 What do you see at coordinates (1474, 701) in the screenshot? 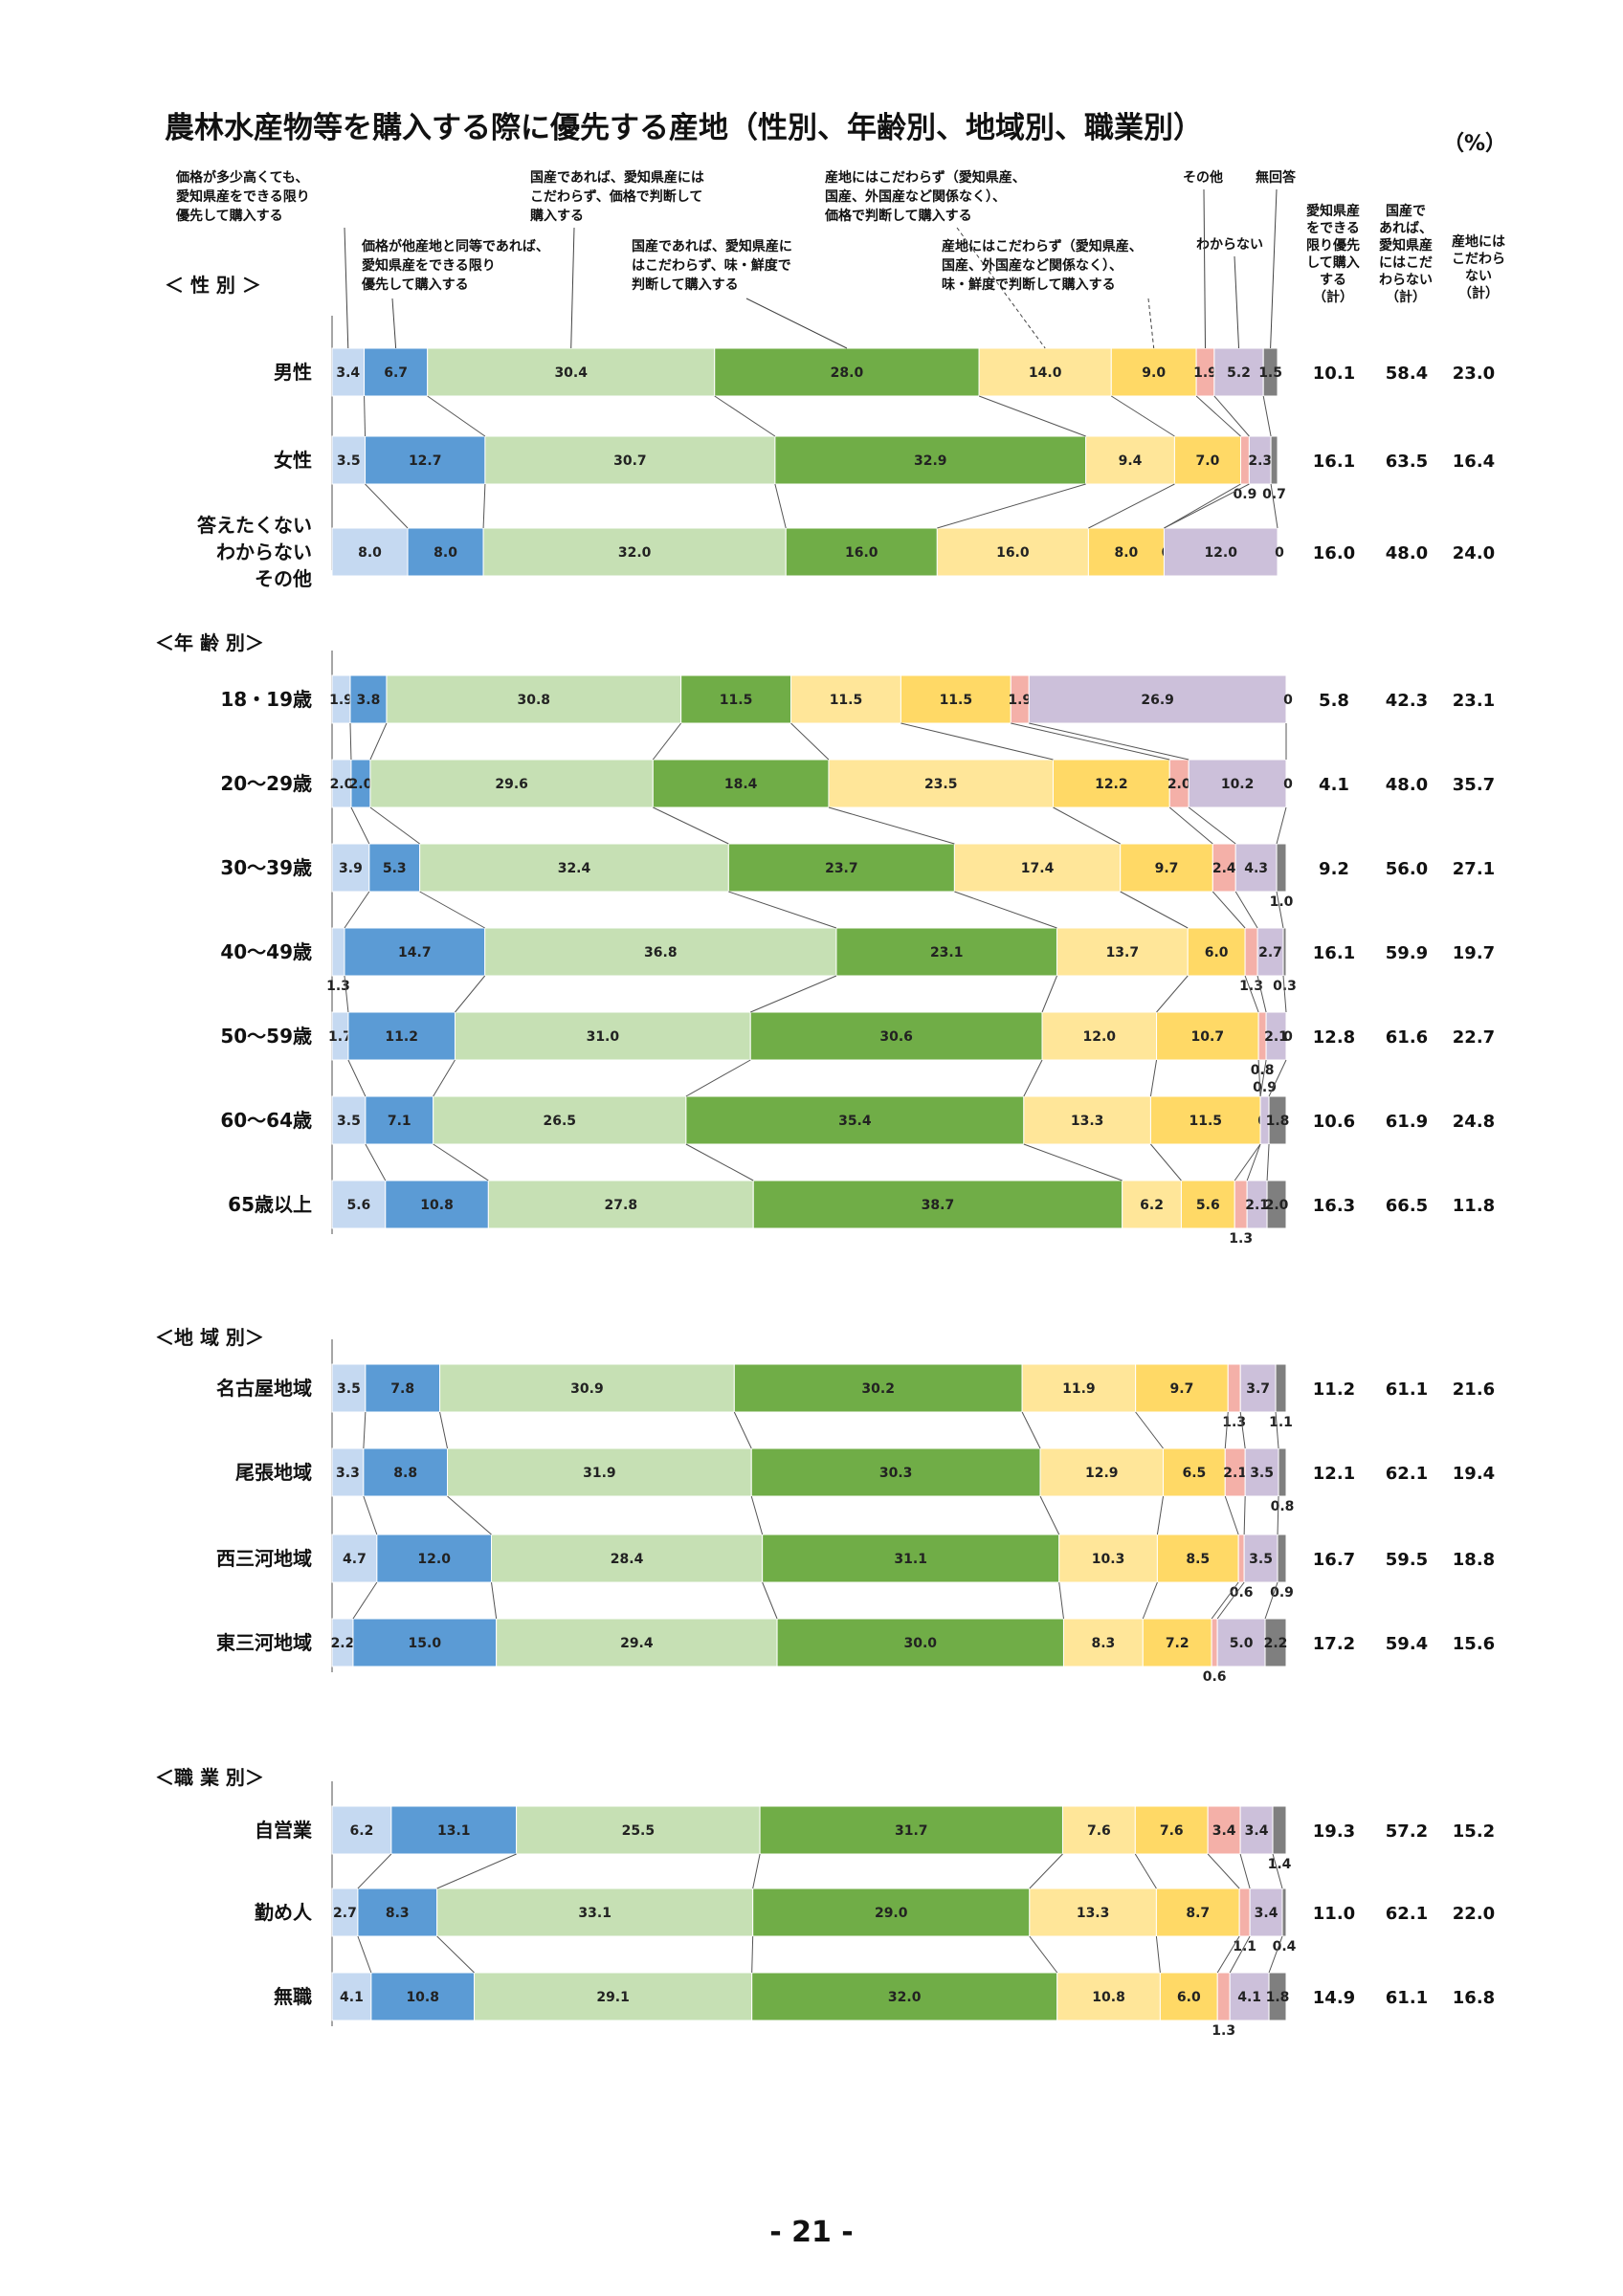
I see `total-value: 23.1` at bounding box center [1474, 701].